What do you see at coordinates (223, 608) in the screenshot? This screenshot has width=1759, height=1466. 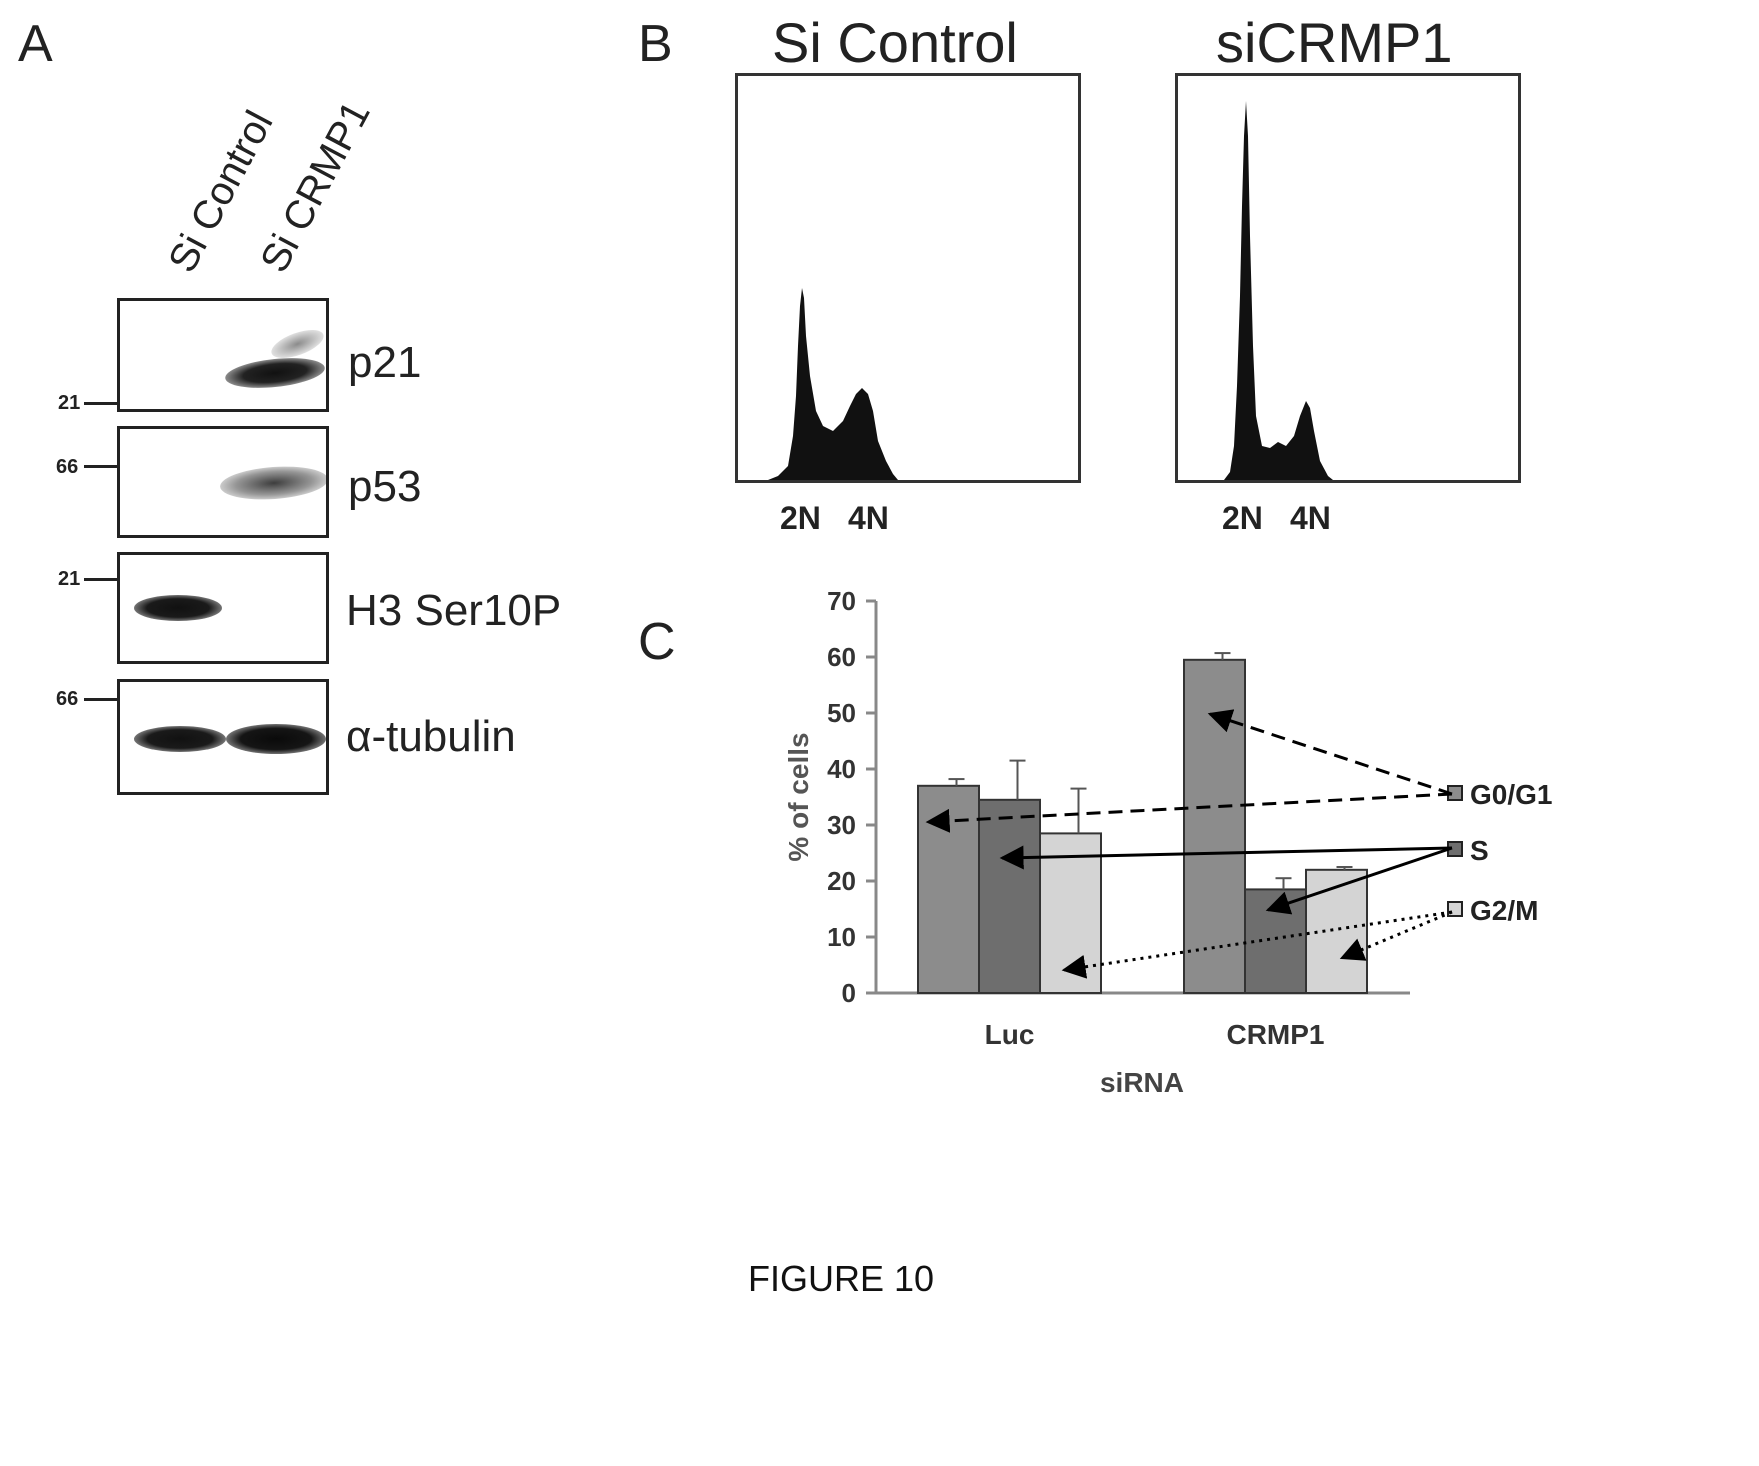 I see `blot-h3-ser10p` at bounding box center [223, 608].